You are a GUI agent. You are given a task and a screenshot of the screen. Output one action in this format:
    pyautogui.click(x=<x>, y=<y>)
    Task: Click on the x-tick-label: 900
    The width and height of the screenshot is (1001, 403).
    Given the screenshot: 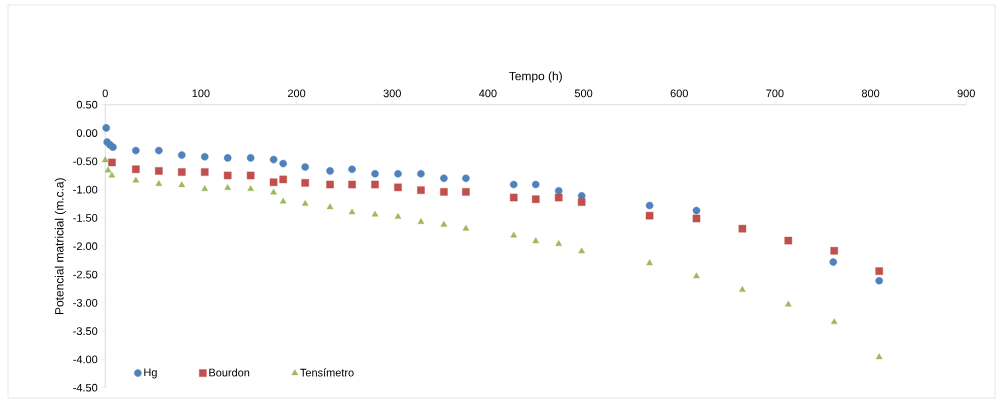 What is the action you would take?
    pyautogui.click(x=966, y=93)
    